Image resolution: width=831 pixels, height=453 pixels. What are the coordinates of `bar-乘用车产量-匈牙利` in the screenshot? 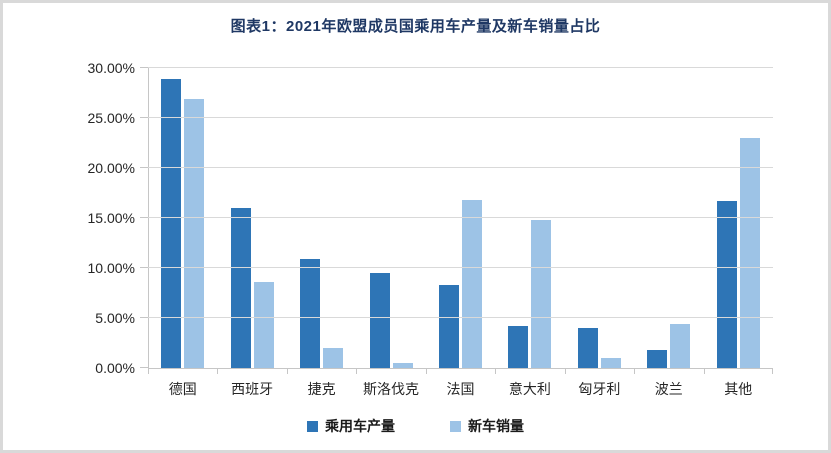 It's located at (587, 348).